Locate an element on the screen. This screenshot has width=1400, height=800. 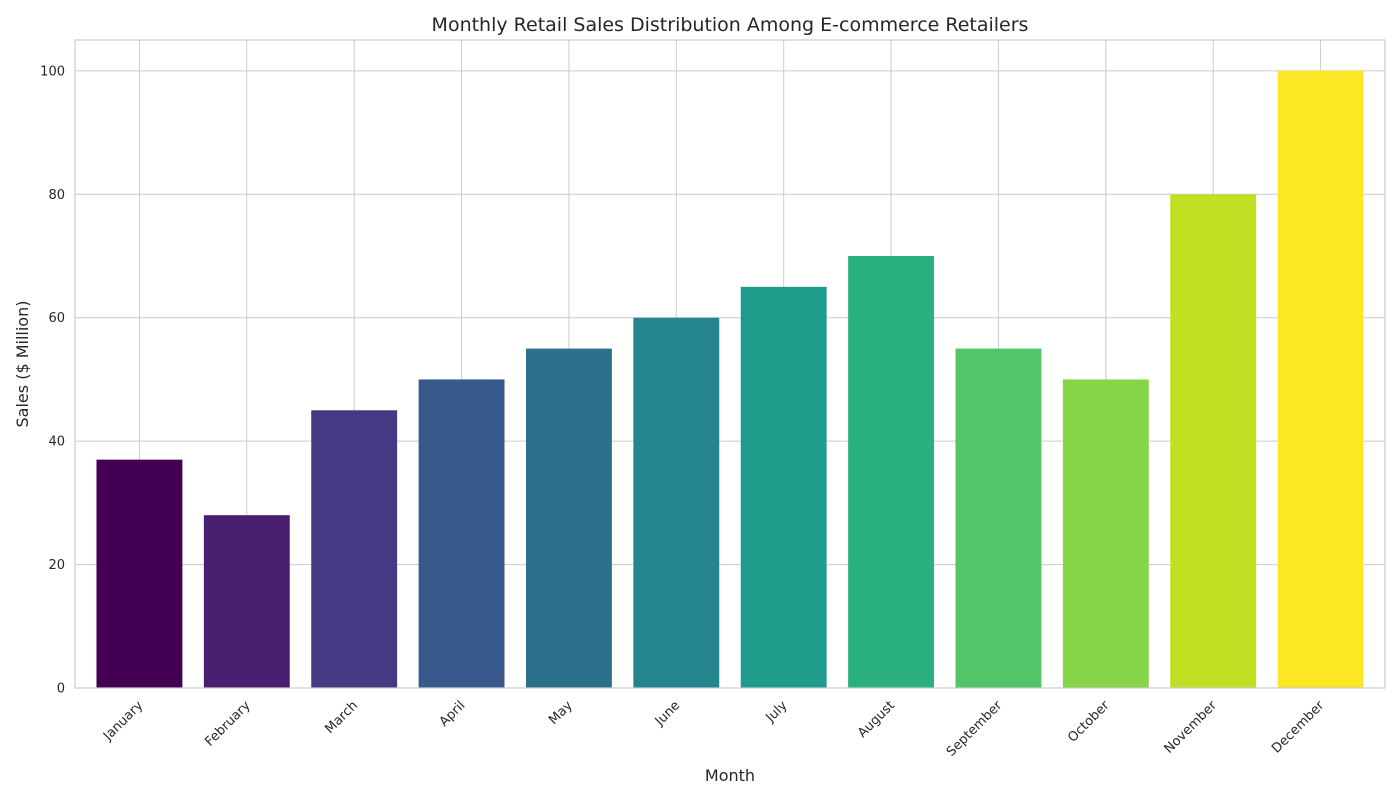
bar-january is located at coordinates (139, 573).